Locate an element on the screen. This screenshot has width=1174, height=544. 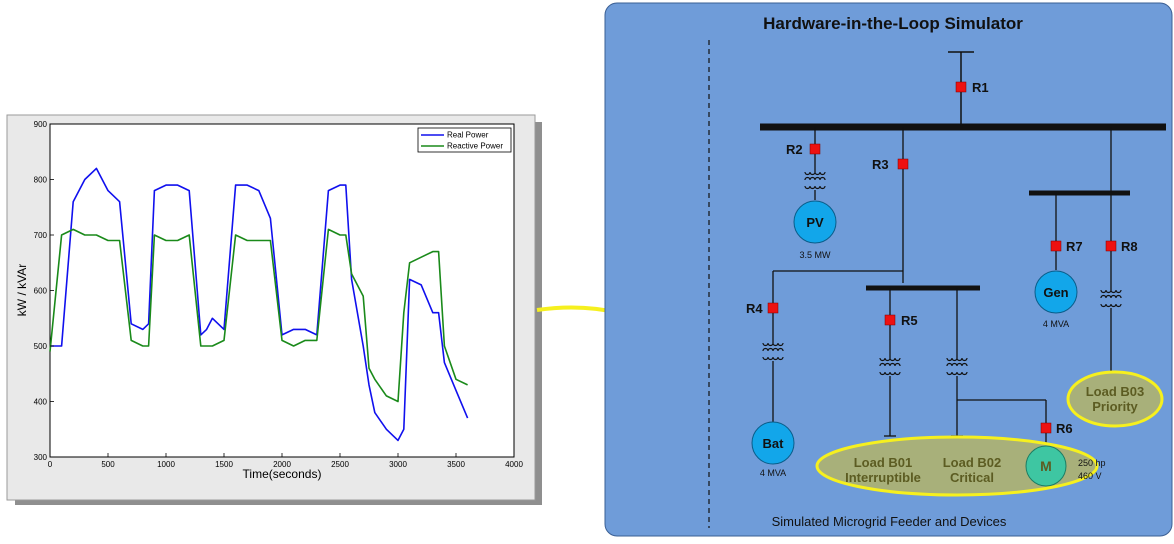
pv-circle is located at coordinates (815, 222).